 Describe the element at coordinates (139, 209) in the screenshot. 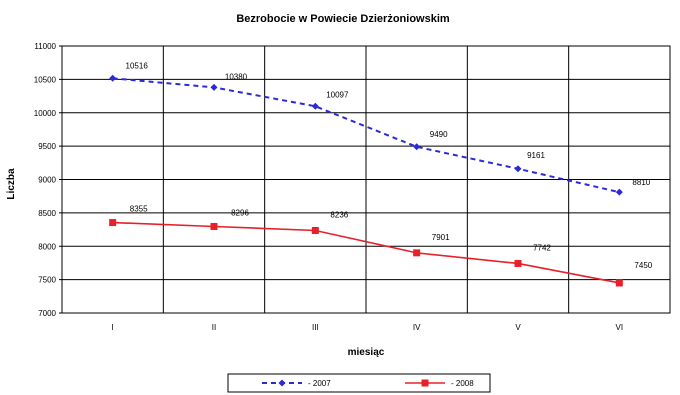

I see `data-label-2008: 8355` at that location.